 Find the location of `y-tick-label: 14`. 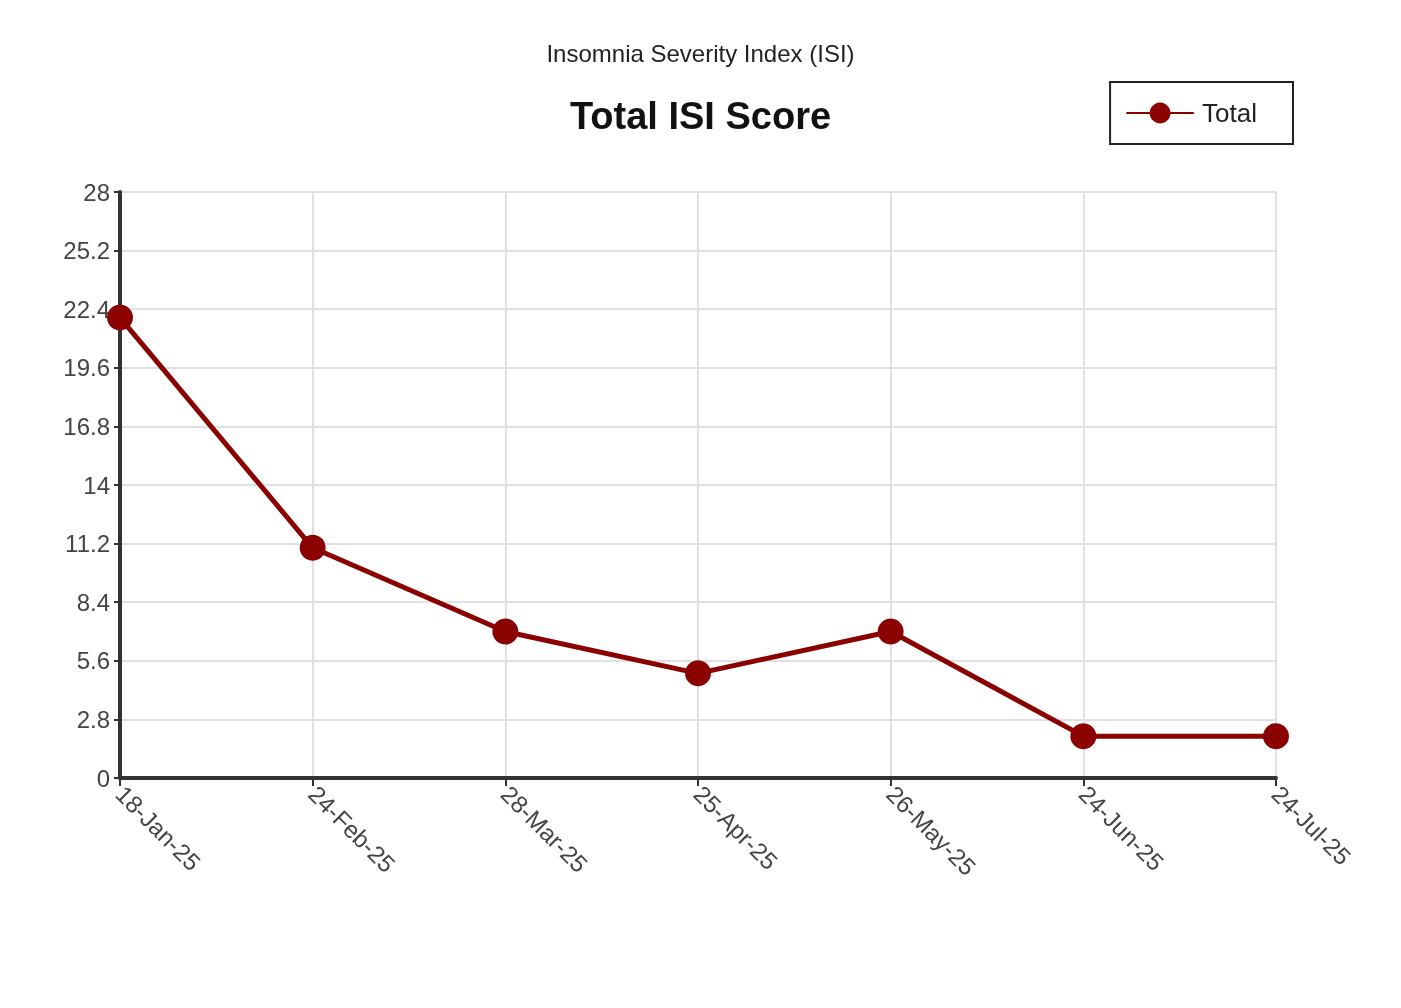

y-tick-label: 14 is located at coordinates (96, 485).